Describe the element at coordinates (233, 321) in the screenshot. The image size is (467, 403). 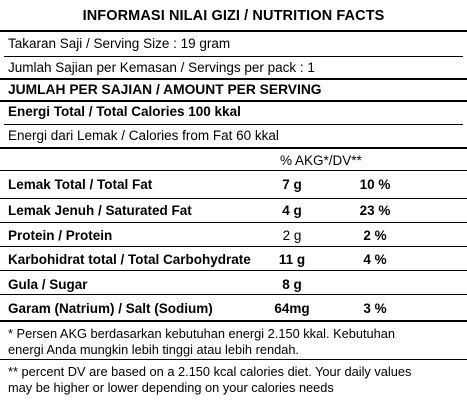
I see `table-bottom-divider` at that location.